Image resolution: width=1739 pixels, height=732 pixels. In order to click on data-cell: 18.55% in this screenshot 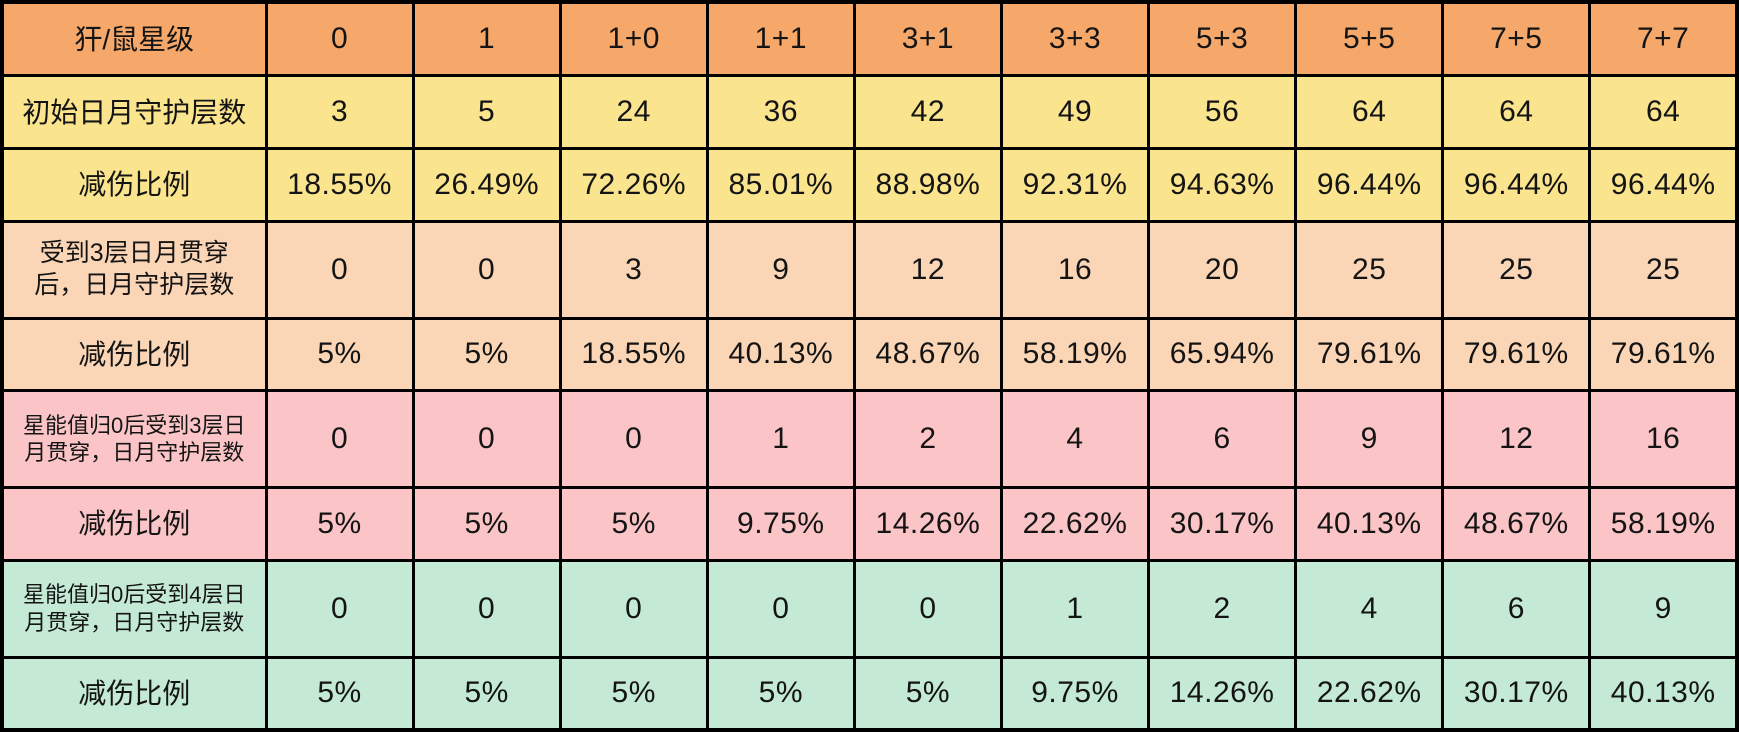, I will do `click(339, 184)`.